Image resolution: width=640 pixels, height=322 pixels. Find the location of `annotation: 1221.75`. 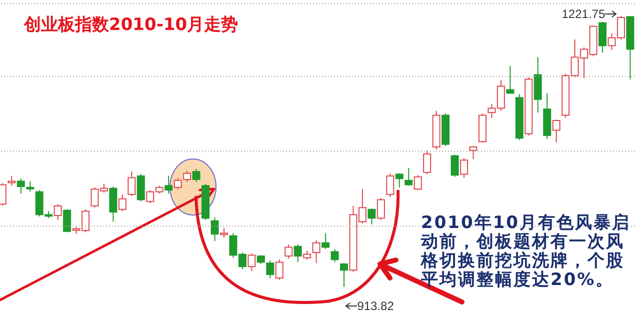

annotation: 1221.75 is located at coordinates (584, 14).